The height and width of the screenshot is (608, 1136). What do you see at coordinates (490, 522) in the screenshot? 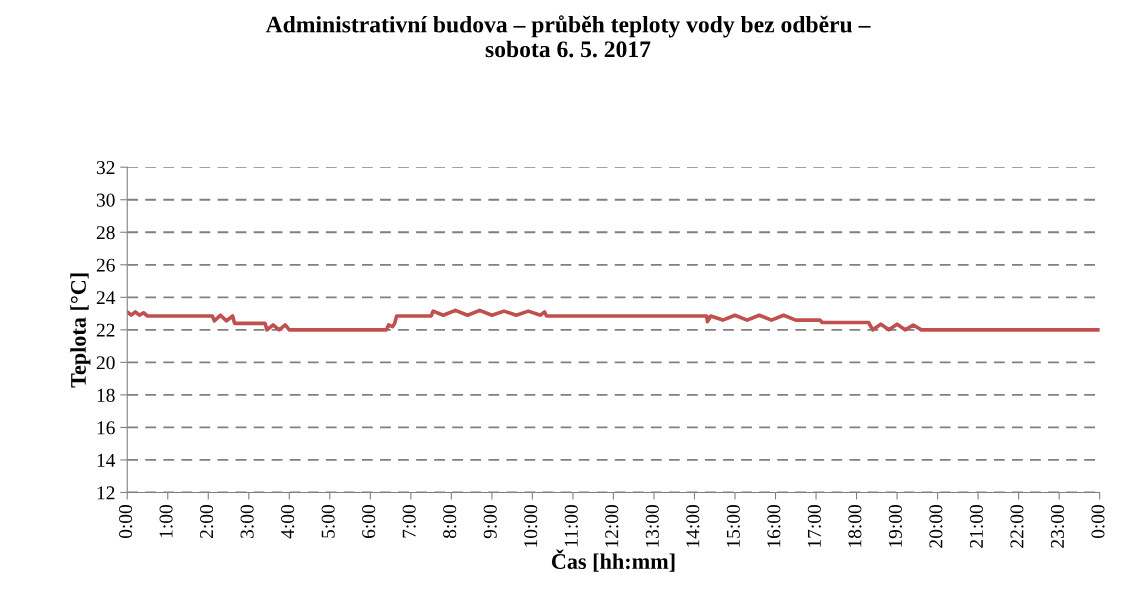
I see `x-tick-label: 9:00` at bounding box center [490, 522].